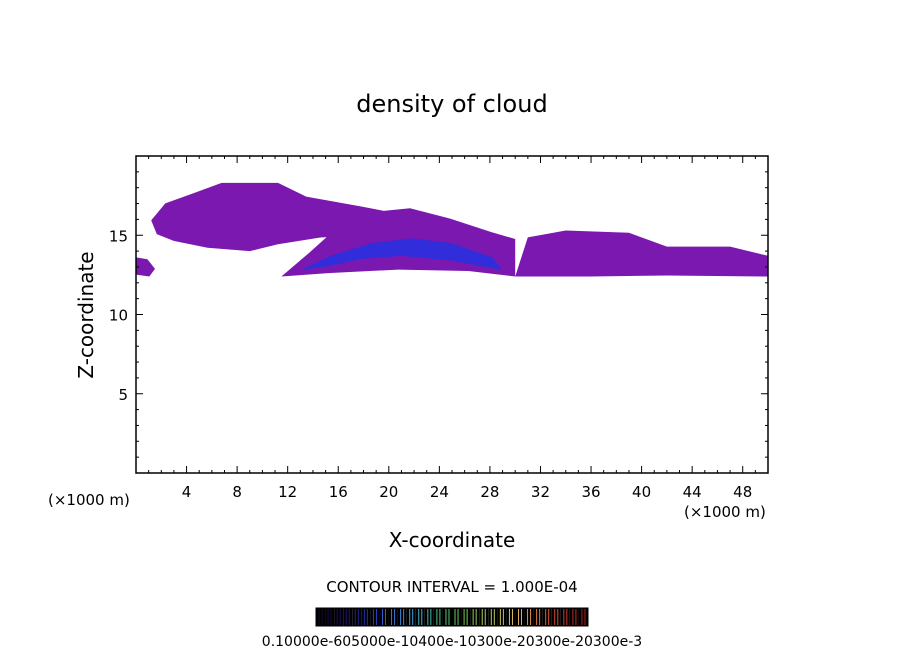  I want to click on x-tick-label: 40, so click(641, 492).